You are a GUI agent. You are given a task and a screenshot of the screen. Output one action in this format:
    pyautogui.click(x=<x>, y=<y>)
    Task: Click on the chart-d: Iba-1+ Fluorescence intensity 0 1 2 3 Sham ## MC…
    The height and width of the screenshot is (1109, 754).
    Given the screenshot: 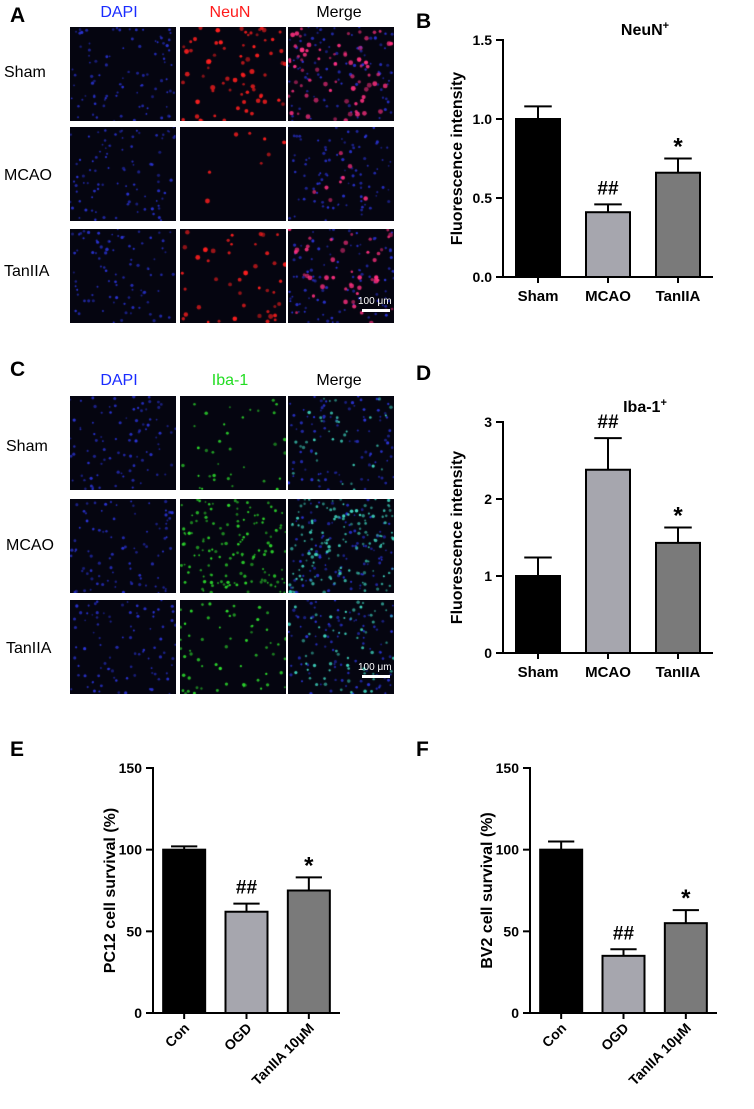 What is the action you would take?
    pyautogui.click(x=581, y=539)
    